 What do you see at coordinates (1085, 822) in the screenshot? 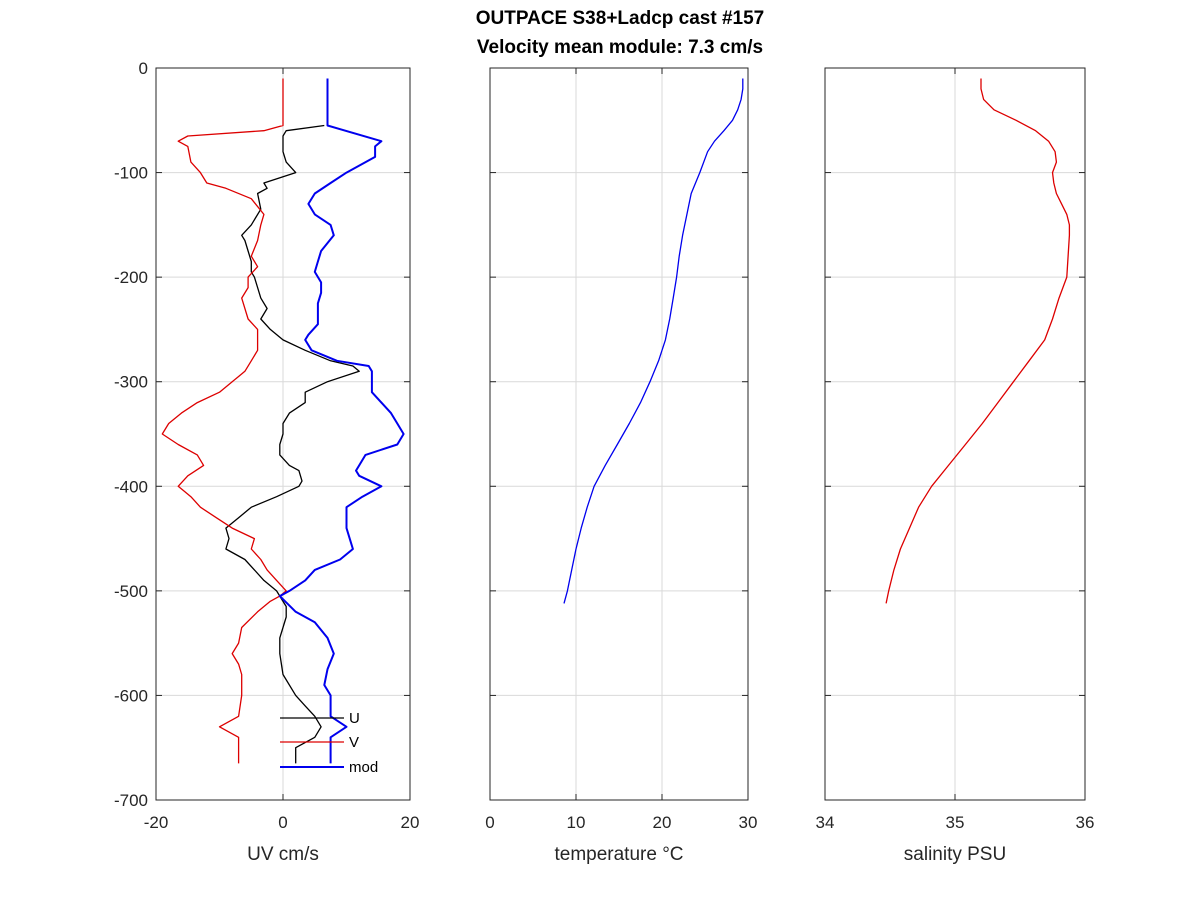
I see `x-tick-label: 36` at bounding box center [1085, 822].